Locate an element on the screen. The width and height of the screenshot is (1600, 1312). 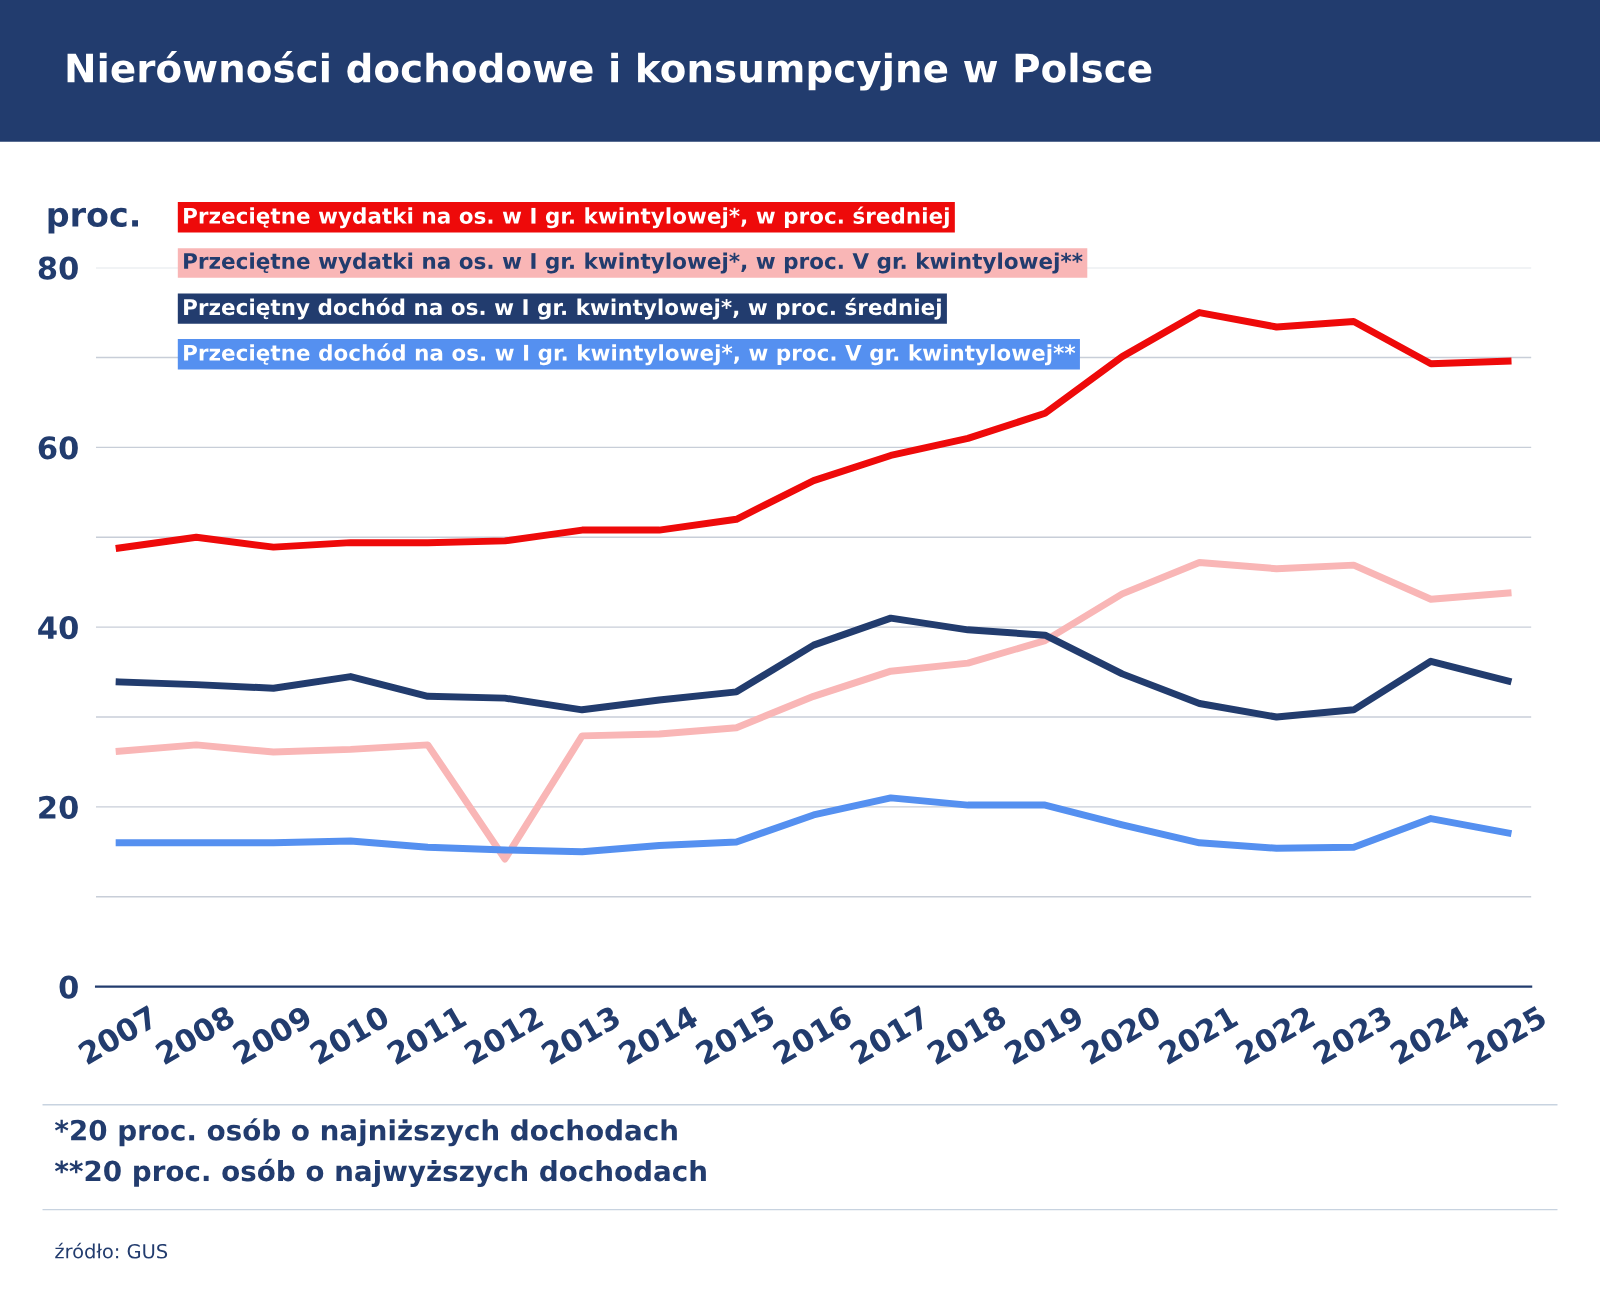
text: Przeciętne dochód na os. w I gr. kwintylowej*, w proc. V gr. kwintylowej** is located at coordinates (630, 354).